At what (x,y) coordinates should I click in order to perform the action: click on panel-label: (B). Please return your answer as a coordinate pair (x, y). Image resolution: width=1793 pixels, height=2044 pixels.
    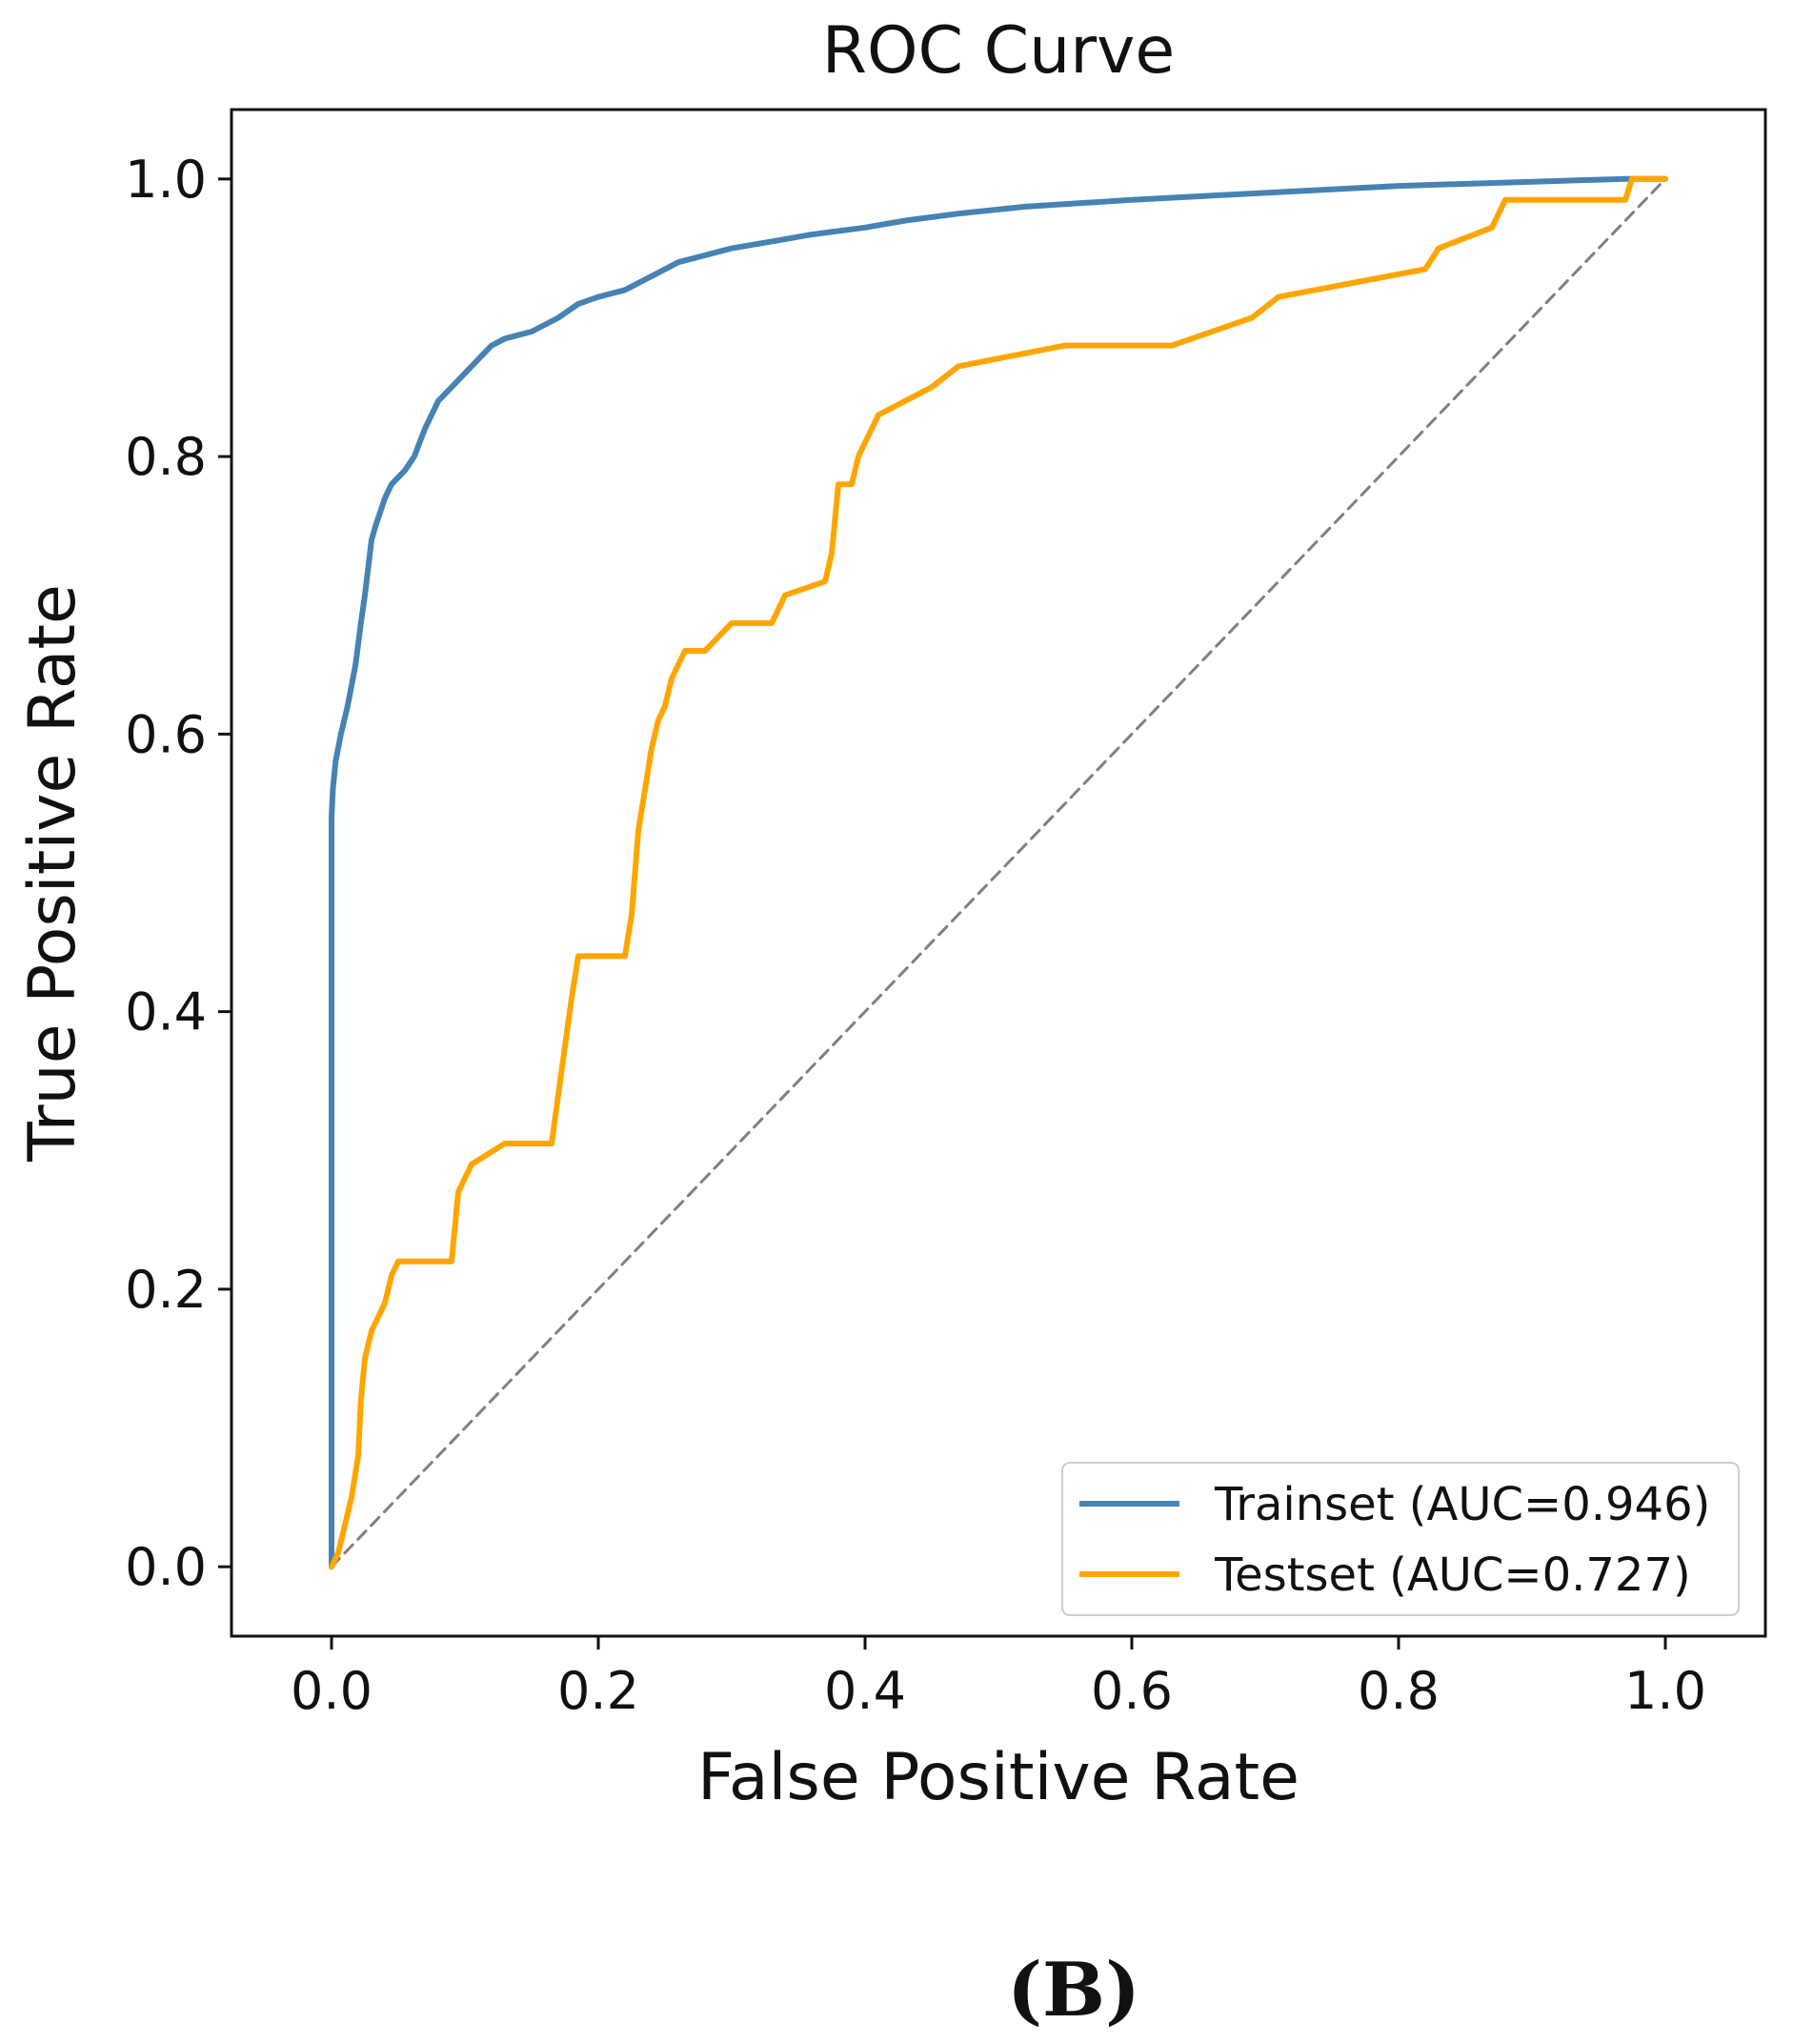
    Looking at the image, I should click on (1073, 1990).